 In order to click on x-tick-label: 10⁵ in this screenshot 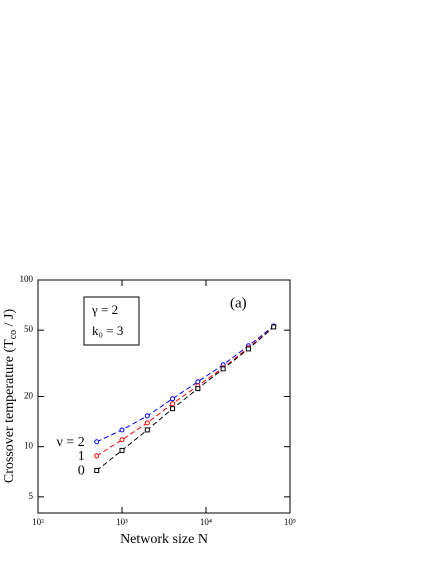, I will do `click(290, 522)`.